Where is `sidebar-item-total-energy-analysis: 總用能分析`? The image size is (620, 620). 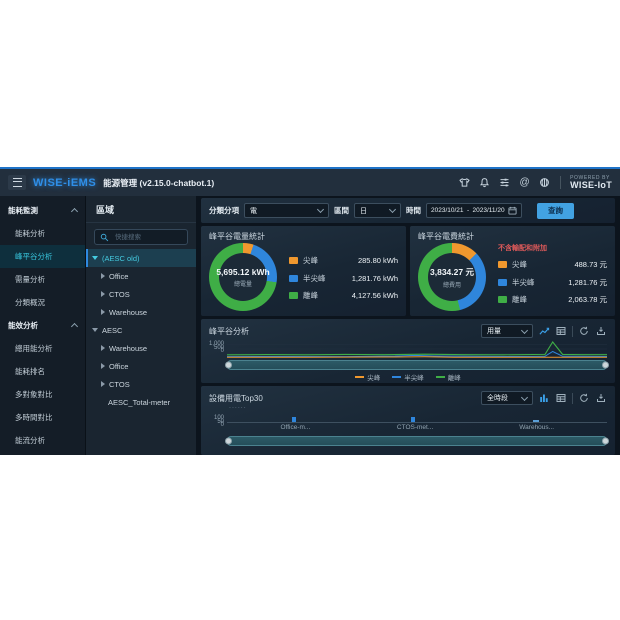
sidebar-item-total-energy-analysis: 總用能分析 is located at coordinates (34, 348).